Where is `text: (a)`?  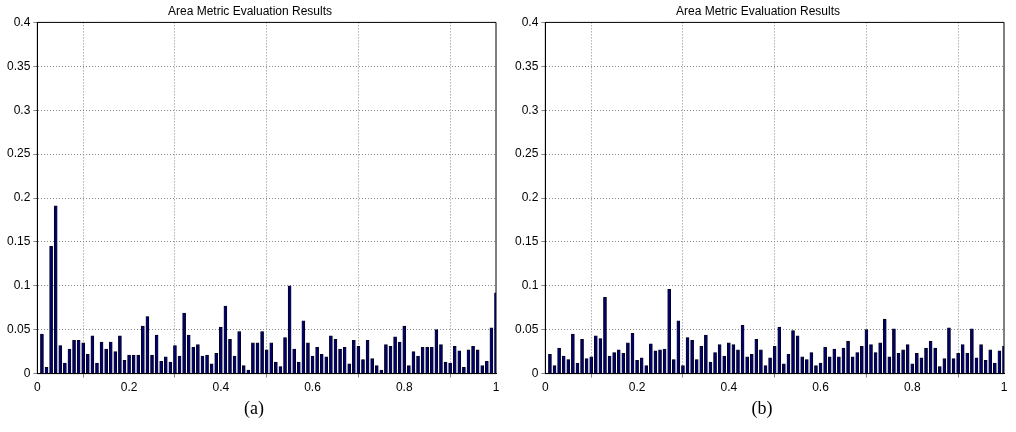
text: (a) is located at coordinates (254, 408).